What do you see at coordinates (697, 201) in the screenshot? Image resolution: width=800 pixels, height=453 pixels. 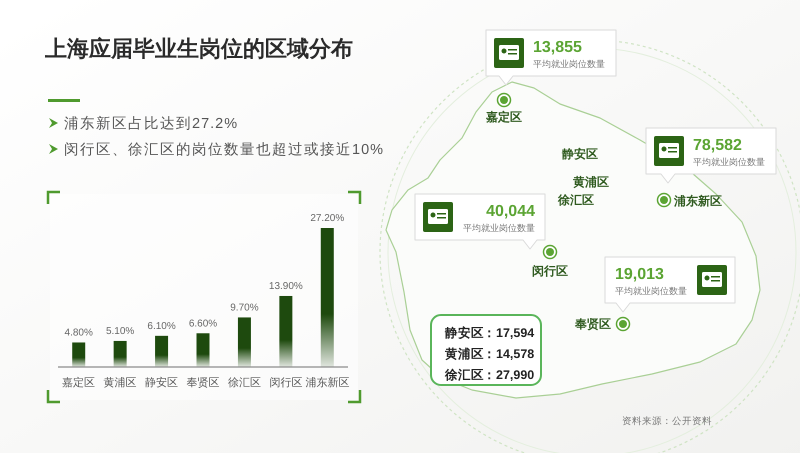 I see `category-label: 浦东新区` at bounding box center [697, 201].